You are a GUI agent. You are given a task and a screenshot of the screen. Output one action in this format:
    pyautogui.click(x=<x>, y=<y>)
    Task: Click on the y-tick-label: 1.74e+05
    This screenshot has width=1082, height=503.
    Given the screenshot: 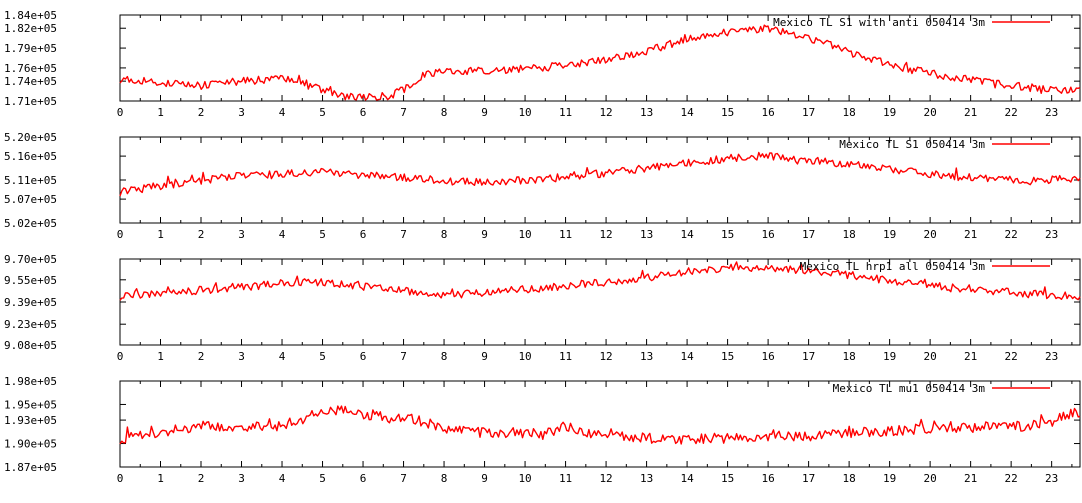 What is the action you would take?
    pyautogui.click(x=30, y=81)
    